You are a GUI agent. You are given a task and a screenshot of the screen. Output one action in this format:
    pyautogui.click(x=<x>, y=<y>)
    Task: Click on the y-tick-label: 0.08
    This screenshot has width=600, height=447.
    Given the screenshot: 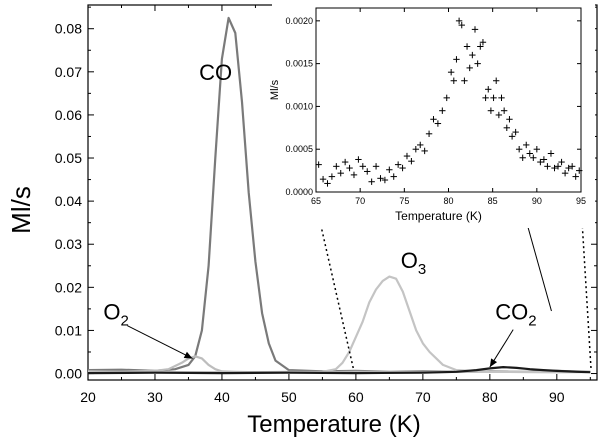 What is the action you would take?
    pyautogui.click(x=68, y=29)
    